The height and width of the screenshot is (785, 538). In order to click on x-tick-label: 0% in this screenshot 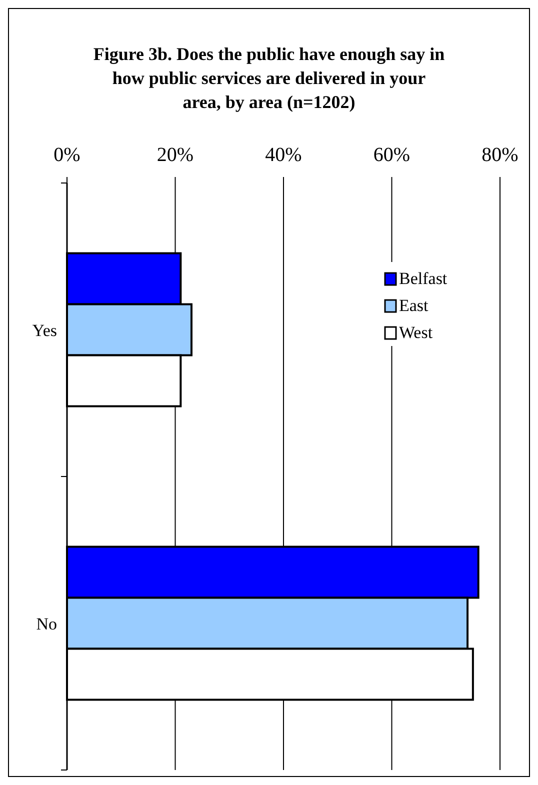, I will do `click(67, 155)`.